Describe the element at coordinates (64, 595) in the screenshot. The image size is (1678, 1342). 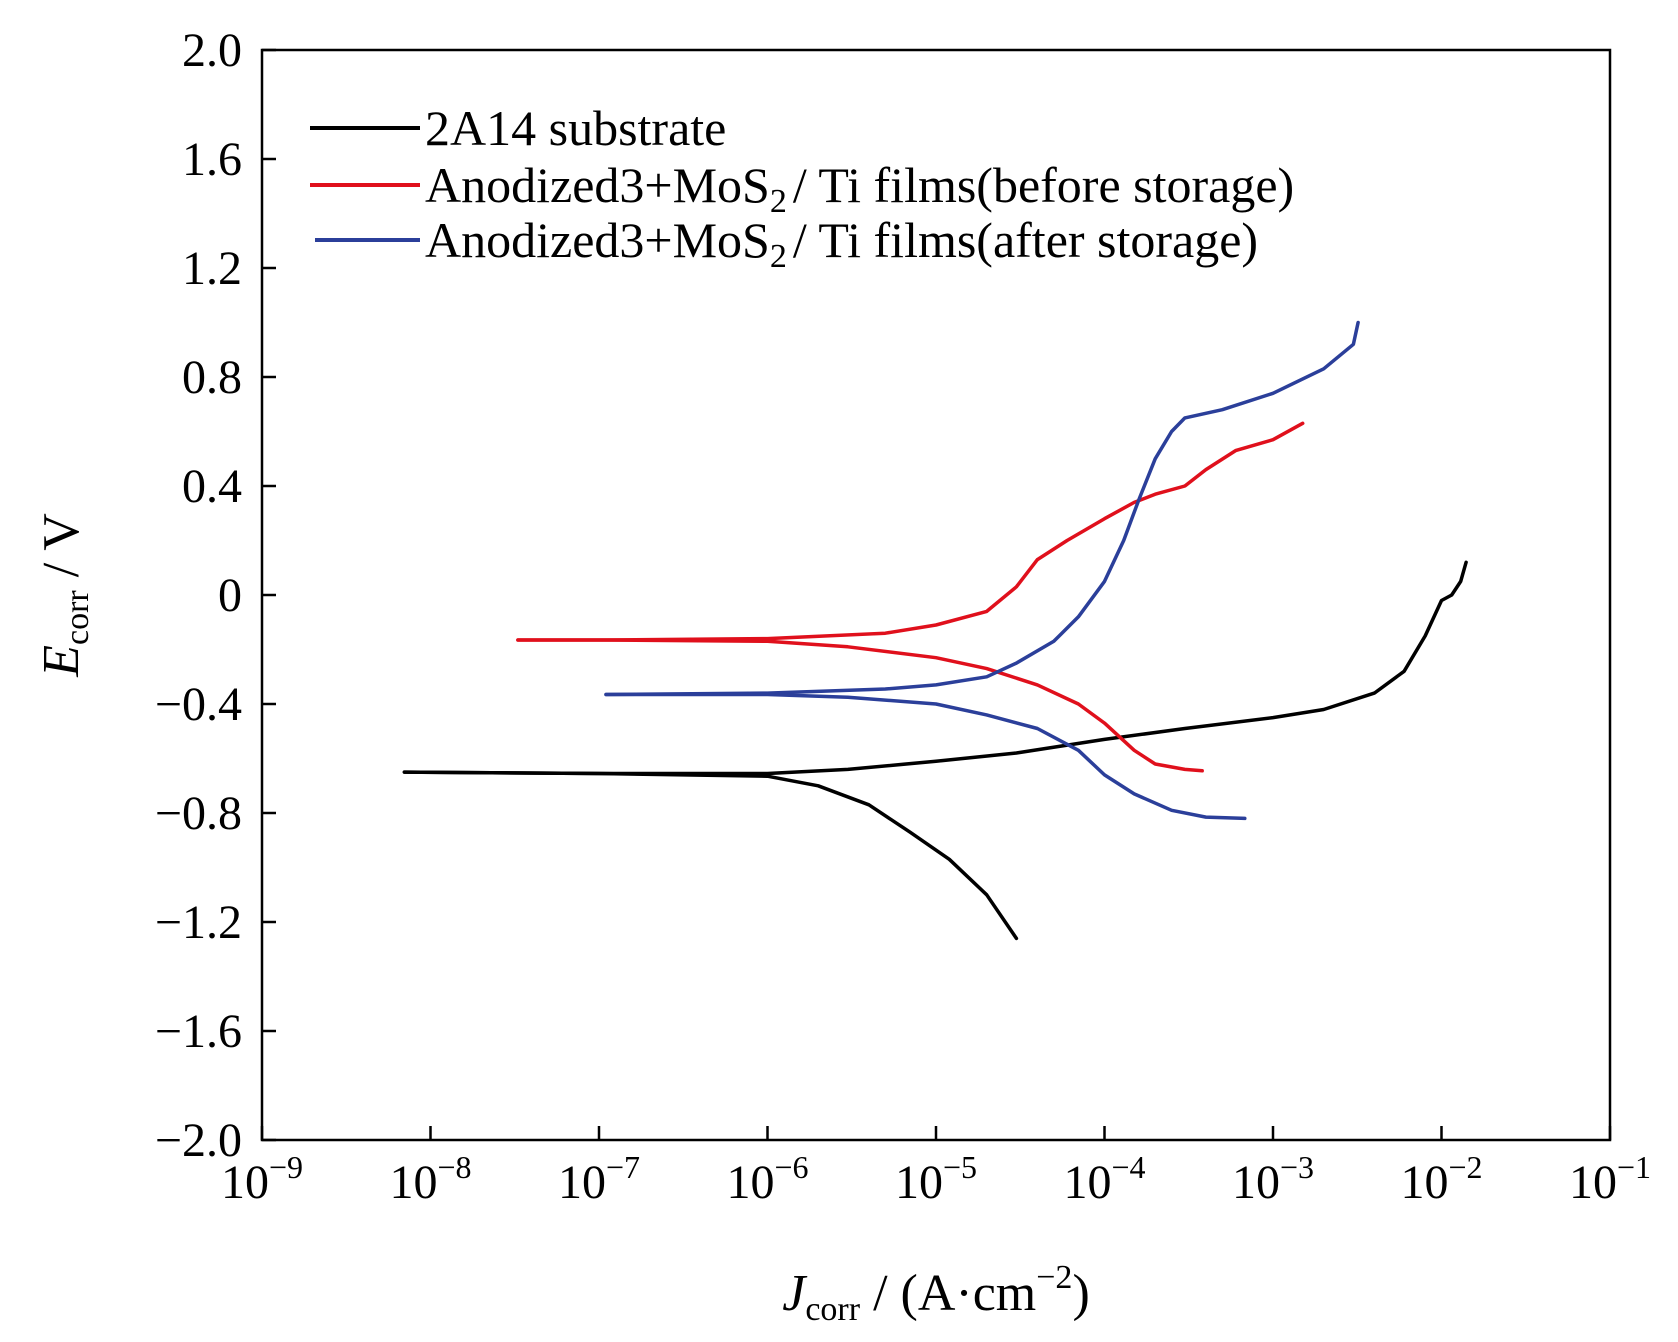
I see `y-axis-title: Ecorr / V` at that location.